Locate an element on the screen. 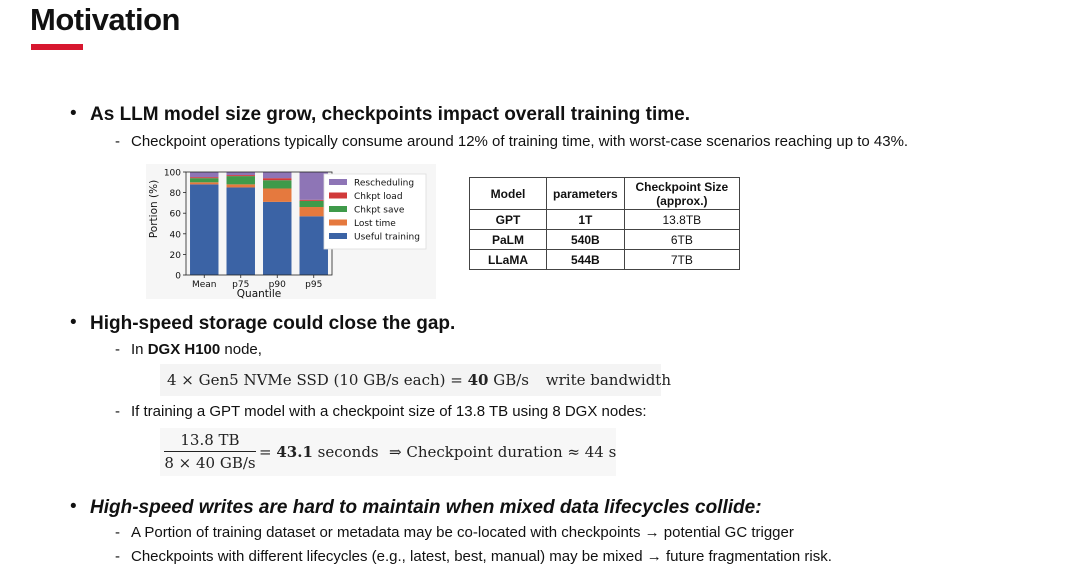  y-tick-label: 100 is located at coordinates (172, 174).